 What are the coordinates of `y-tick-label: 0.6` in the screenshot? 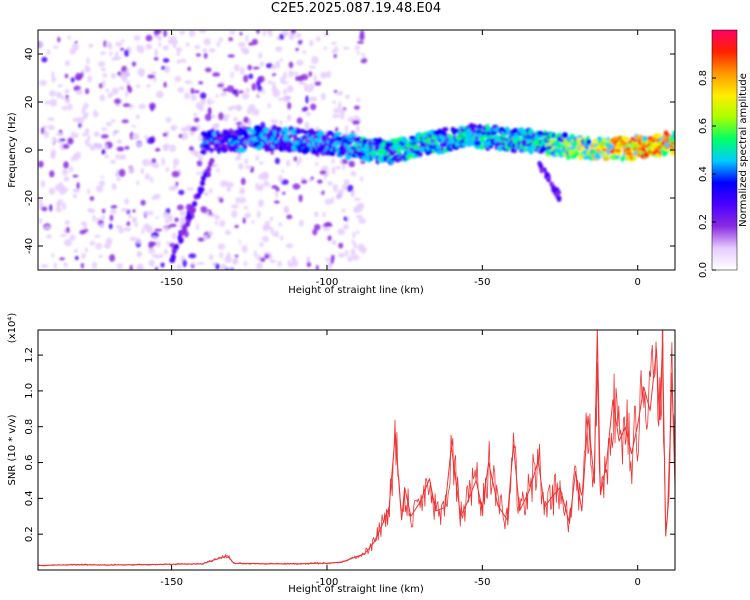 It's located at (29, 463).